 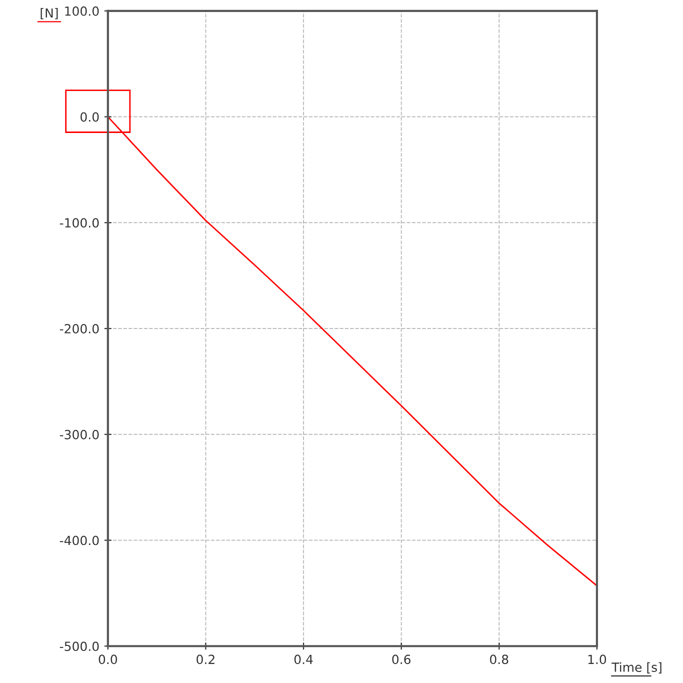 I want to click on x-axis-title: Time [s], so click(x=637, y=668).